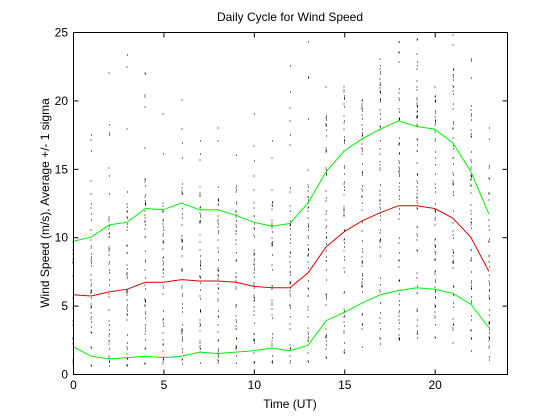 Image resolution: width=560 pixels, height=420 pixels. What do you see at coordinates (290, 404) in the screenshot?
I see `x-axis-title: Time (UT)` at bounding box center [290, 404].